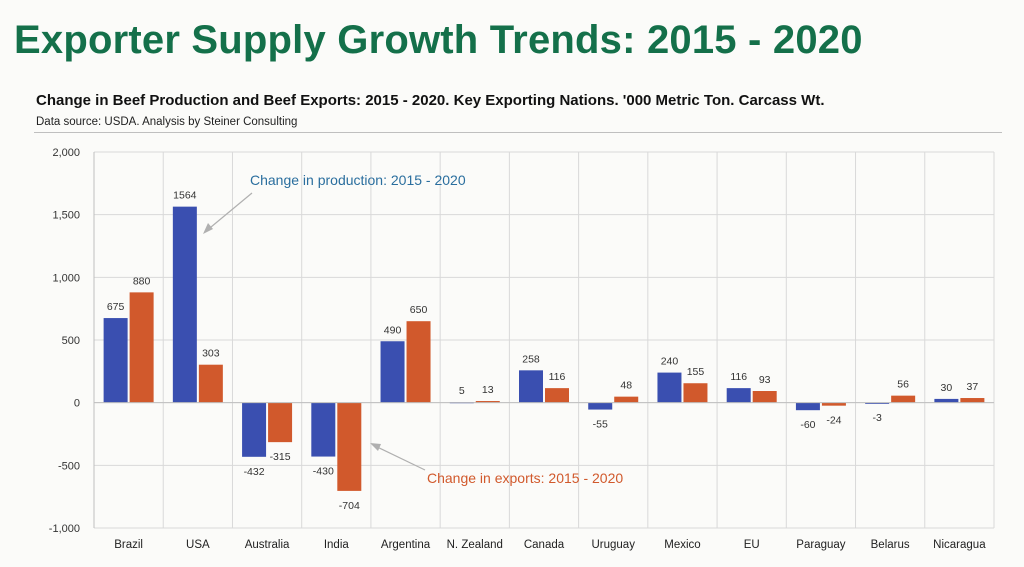 The width and height of the screenshot is (1024, 567). What do you see at coordinates (626, 399) in the screenshot?
I see `exports-bar-uruguay` at bounding box center [626, 399].